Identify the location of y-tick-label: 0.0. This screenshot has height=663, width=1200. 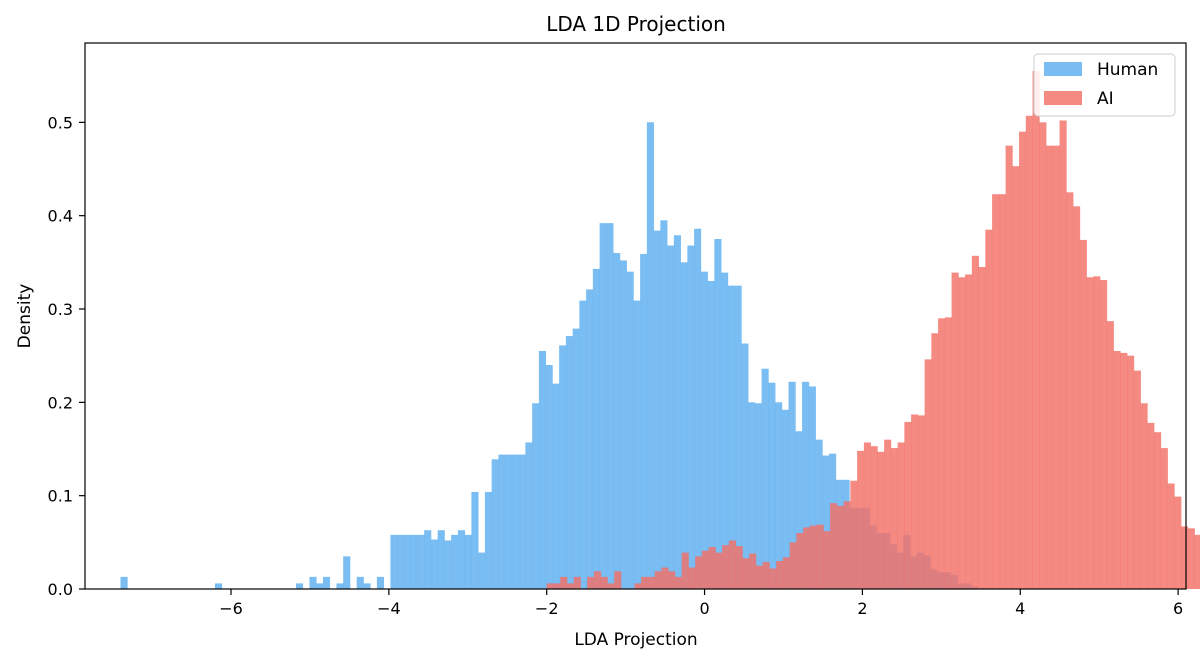
(60, 589).